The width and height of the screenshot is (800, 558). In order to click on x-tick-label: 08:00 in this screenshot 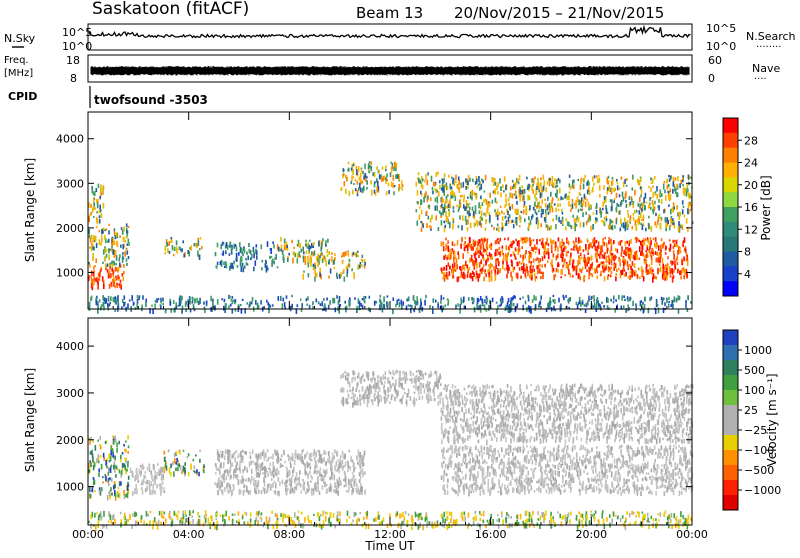, I will do `click(289, 534)`.